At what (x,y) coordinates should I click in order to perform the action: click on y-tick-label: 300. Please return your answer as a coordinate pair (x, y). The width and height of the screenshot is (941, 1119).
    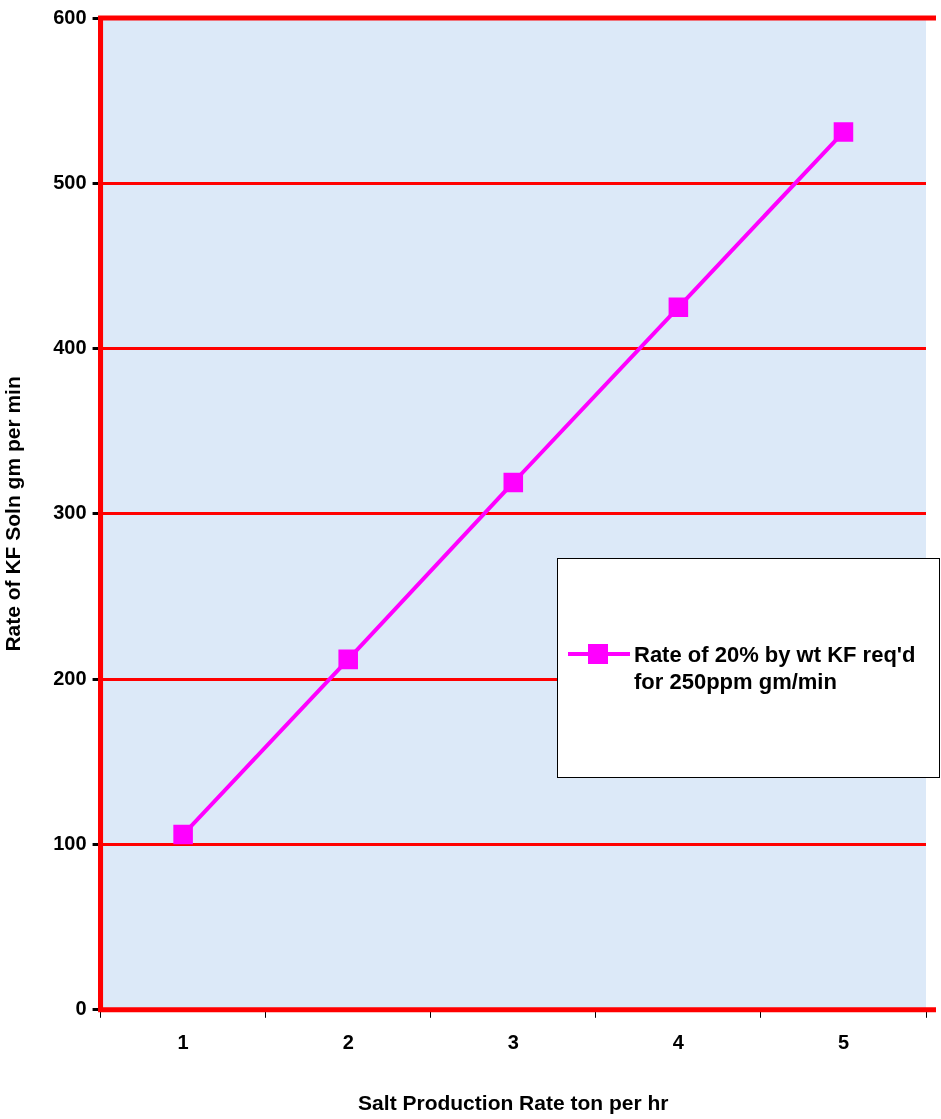
    Looking at the image, I should click on (70, 512).